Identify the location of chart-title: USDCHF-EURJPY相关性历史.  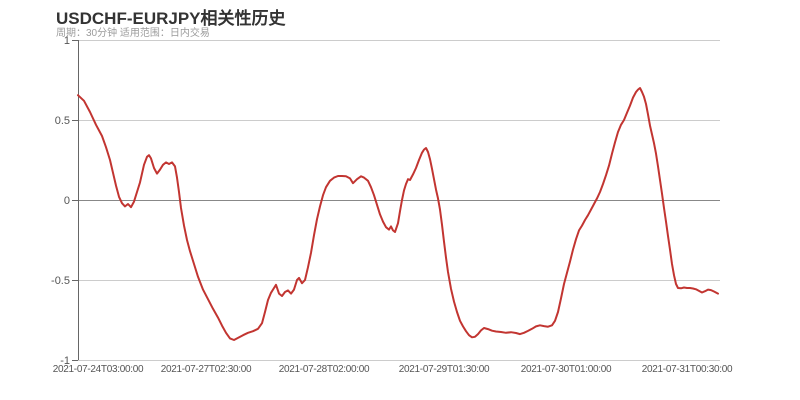
(171, 18).